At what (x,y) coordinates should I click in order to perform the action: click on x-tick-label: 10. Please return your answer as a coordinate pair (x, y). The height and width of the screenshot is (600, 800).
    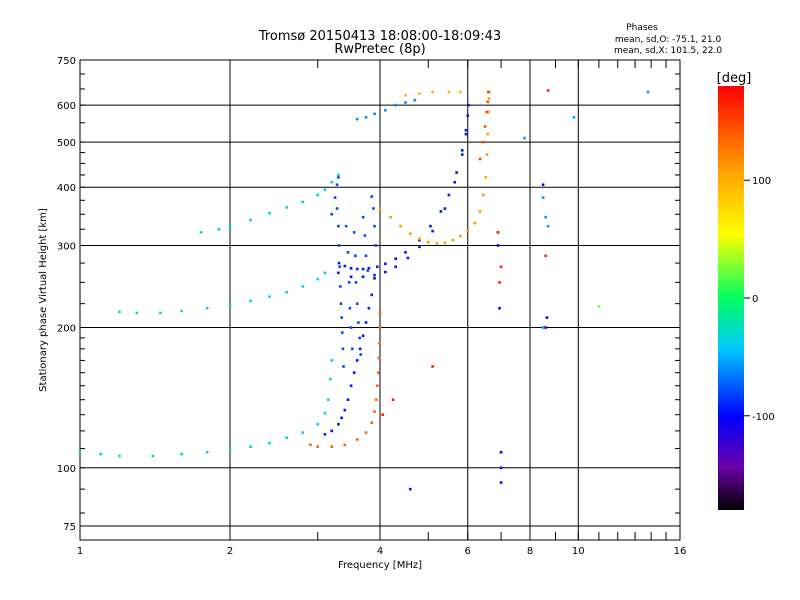
    Looking at the image, I should click on (578, 551).